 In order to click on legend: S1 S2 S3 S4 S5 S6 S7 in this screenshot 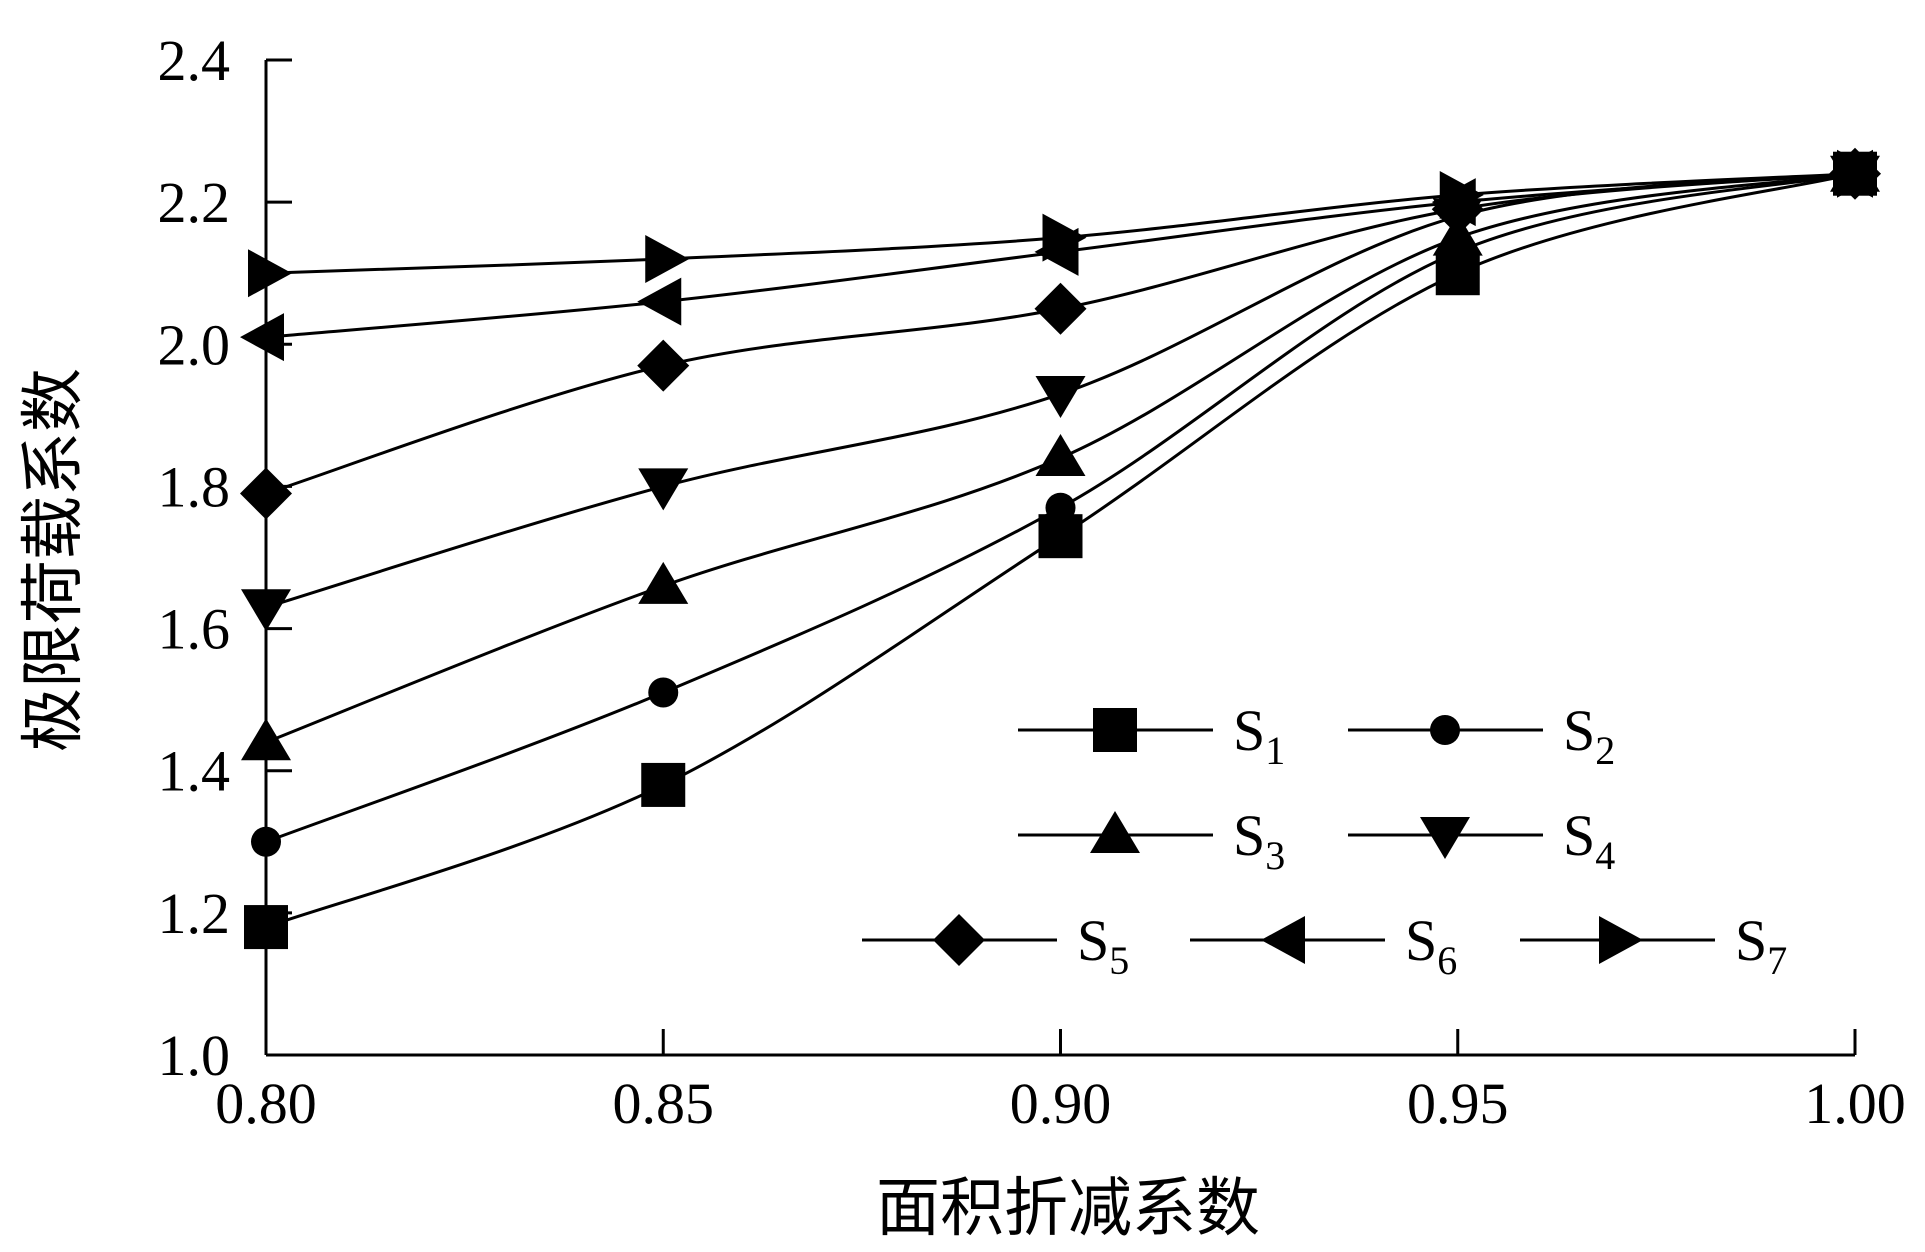, I will do `click(1324, 840)`.